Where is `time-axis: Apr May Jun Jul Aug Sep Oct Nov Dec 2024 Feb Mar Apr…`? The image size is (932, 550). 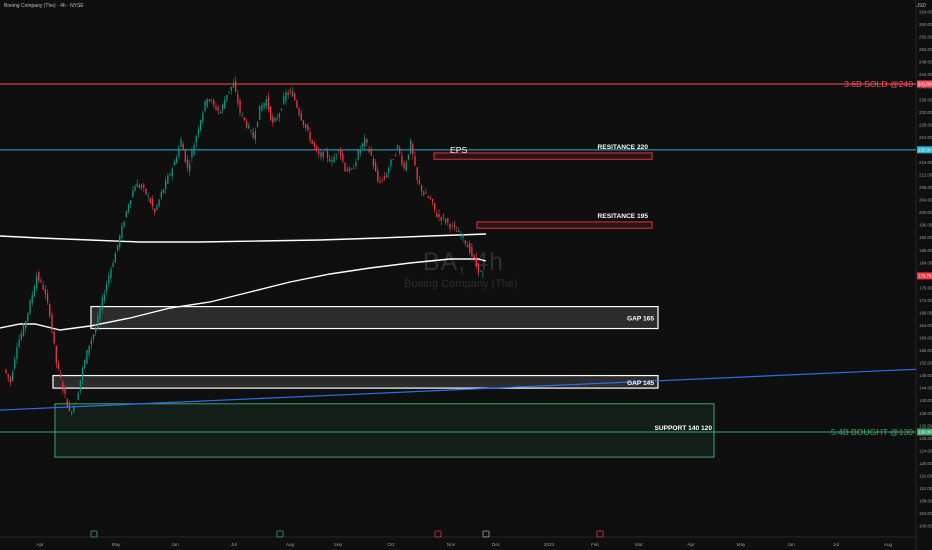
time-axis: Apr May Jun Jul Aug Sep Oct Nov Dec 2024 Feb Mar Apr… is located at coordinates (464, 538).